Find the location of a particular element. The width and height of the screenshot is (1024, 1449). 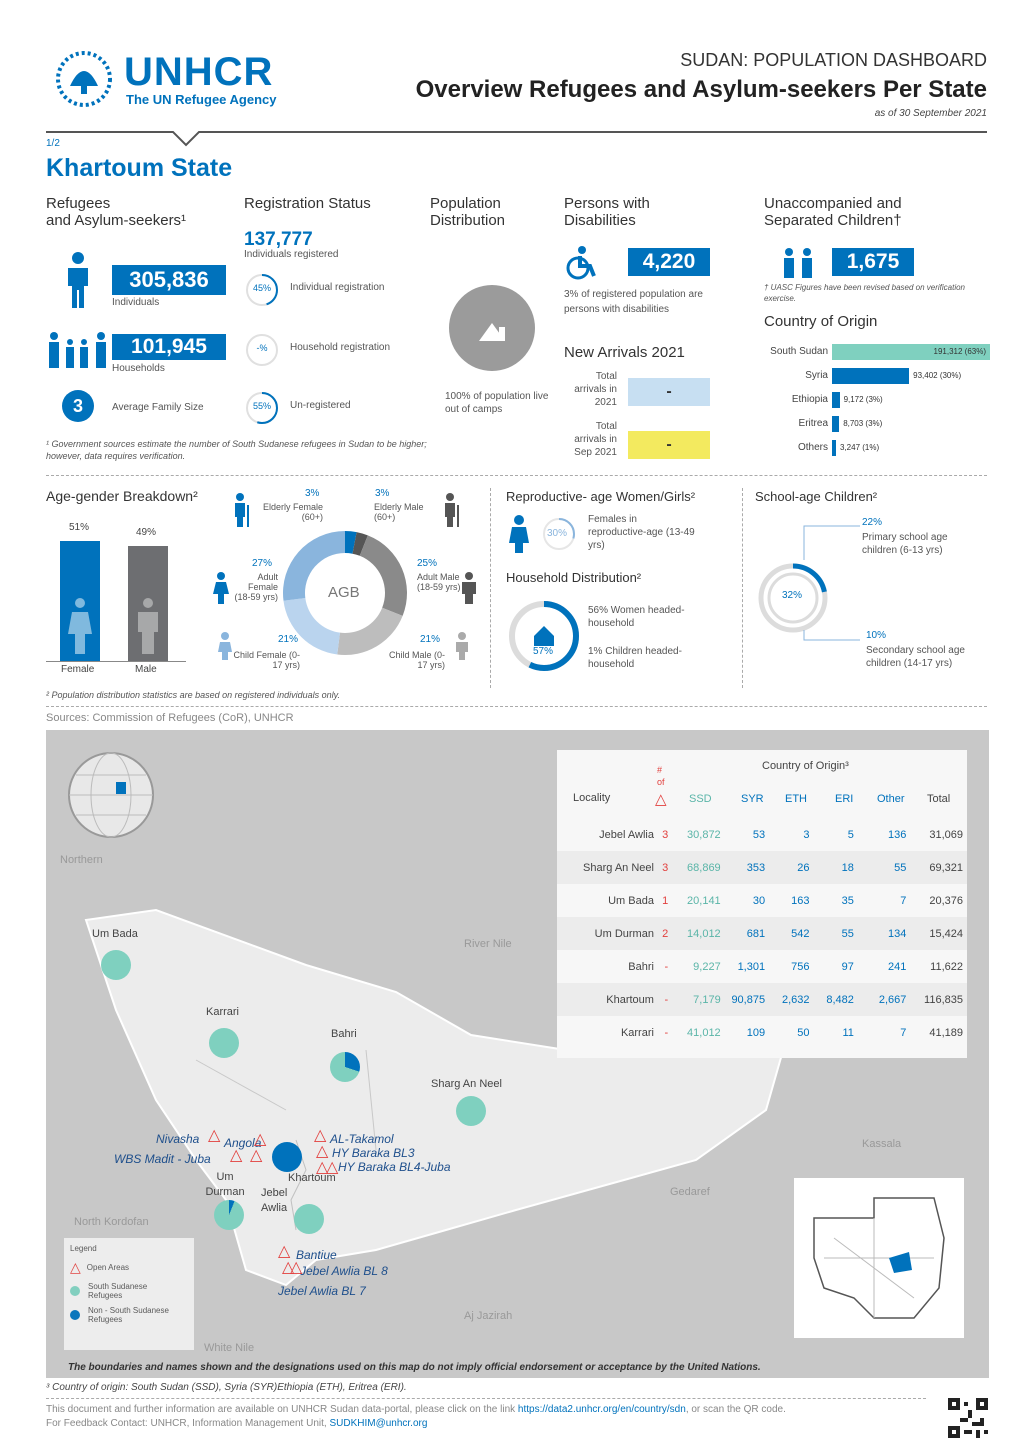

child-male-label: Child Male (0-17 yrs) is located at coordinates (416, 660).